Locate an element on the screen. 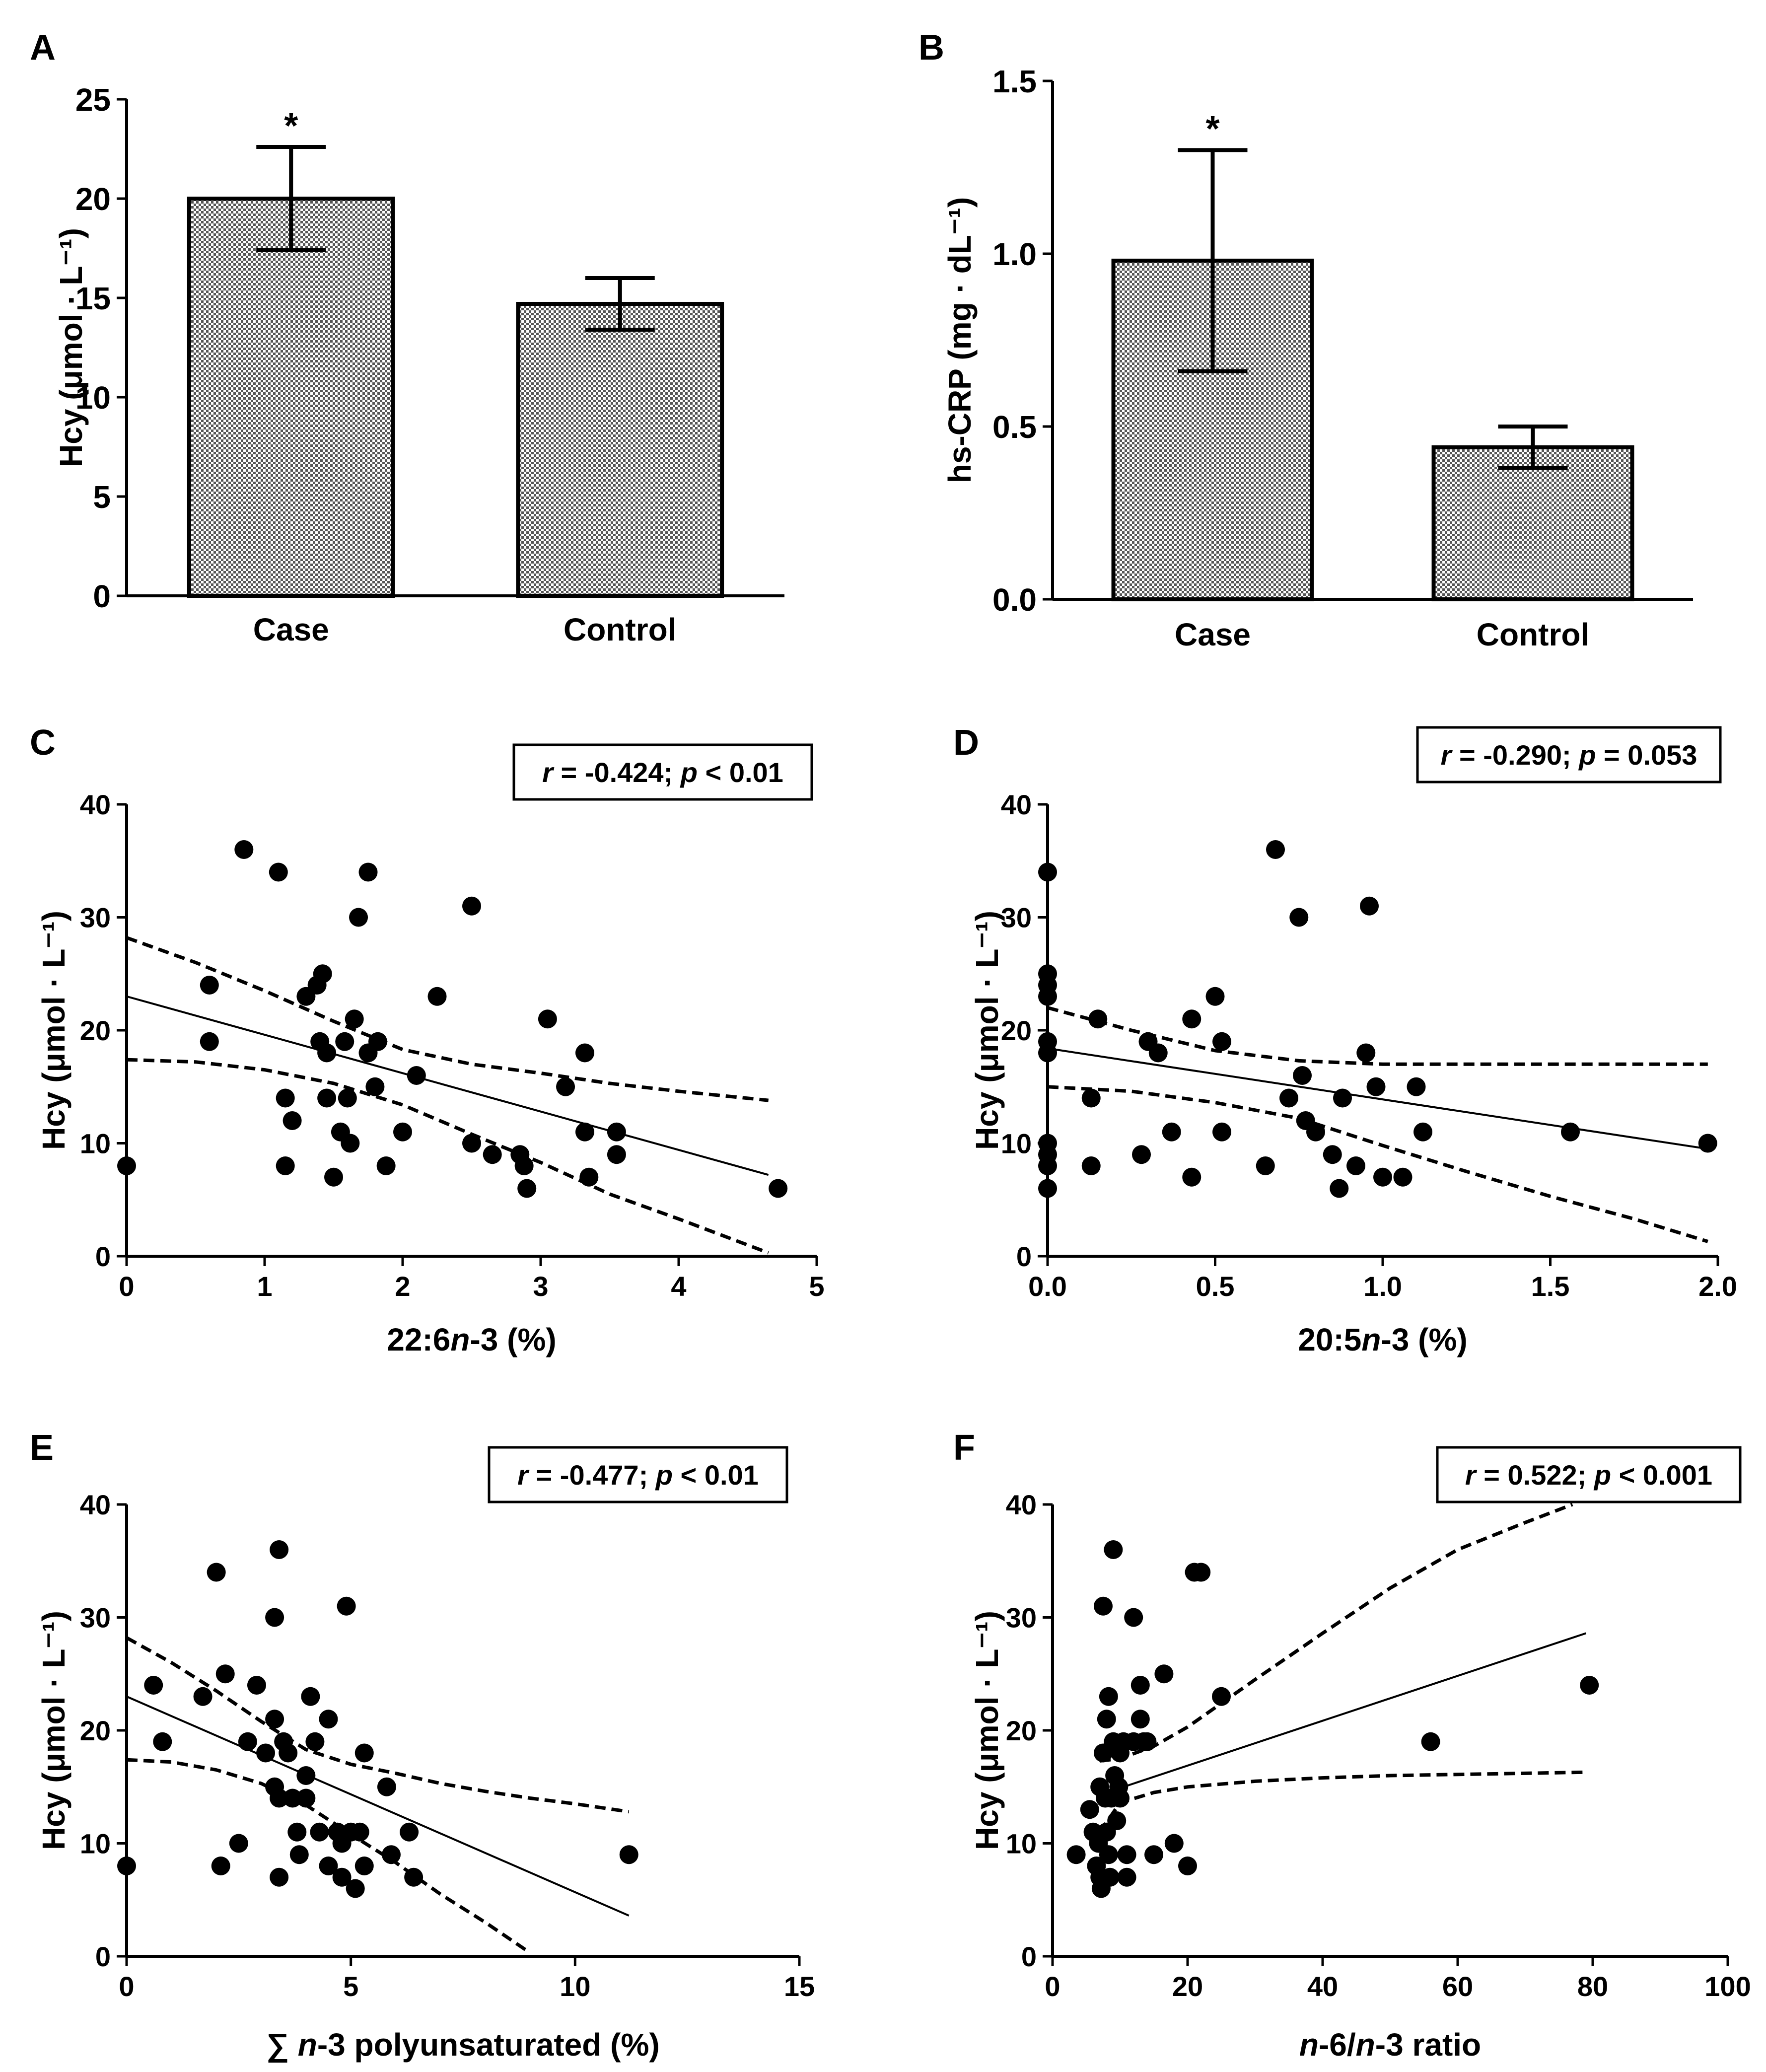 The width and height of the screenshot is (1766, 2072). y-tick-label: 30 is located at coordinates (1016, 918).